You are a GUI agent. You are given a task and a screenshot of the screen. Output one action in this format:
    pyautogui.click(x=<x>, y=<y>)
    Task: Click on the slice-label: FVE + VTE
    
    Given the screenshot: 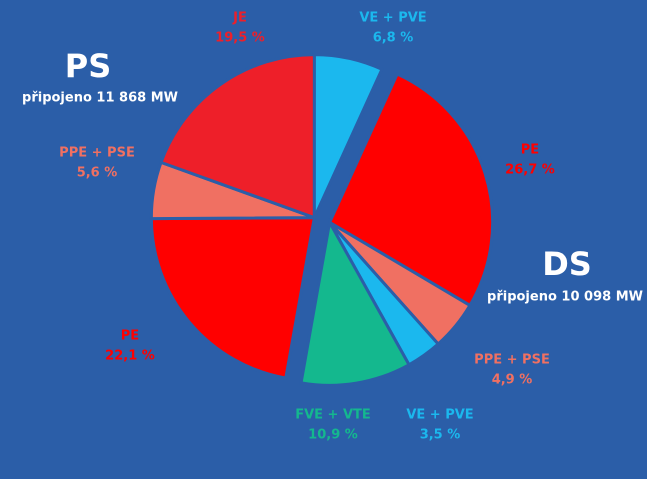 What is the action you would take?
    pyautogui.click(x=333, y=415)
    